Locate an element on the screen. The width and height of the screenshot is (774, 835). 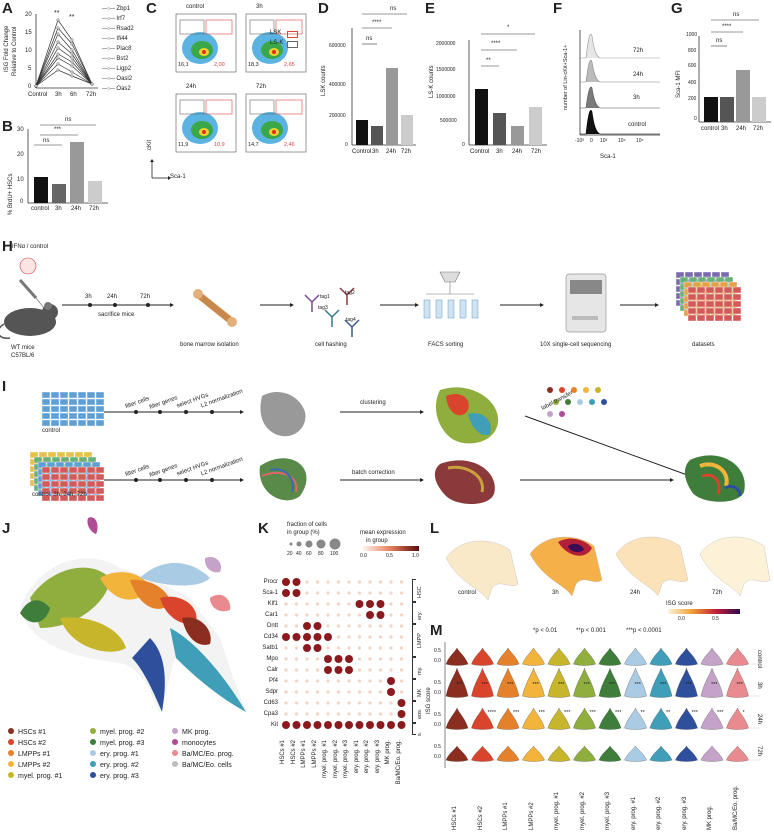
panel-b-ytick: 30 is located at coordinates (20, 130).